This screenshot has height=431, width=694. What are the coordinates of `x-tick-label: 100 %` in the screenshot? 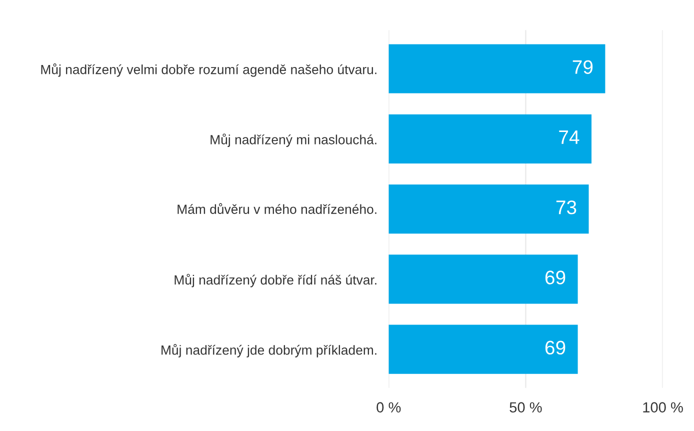 It's located at (663, 407).